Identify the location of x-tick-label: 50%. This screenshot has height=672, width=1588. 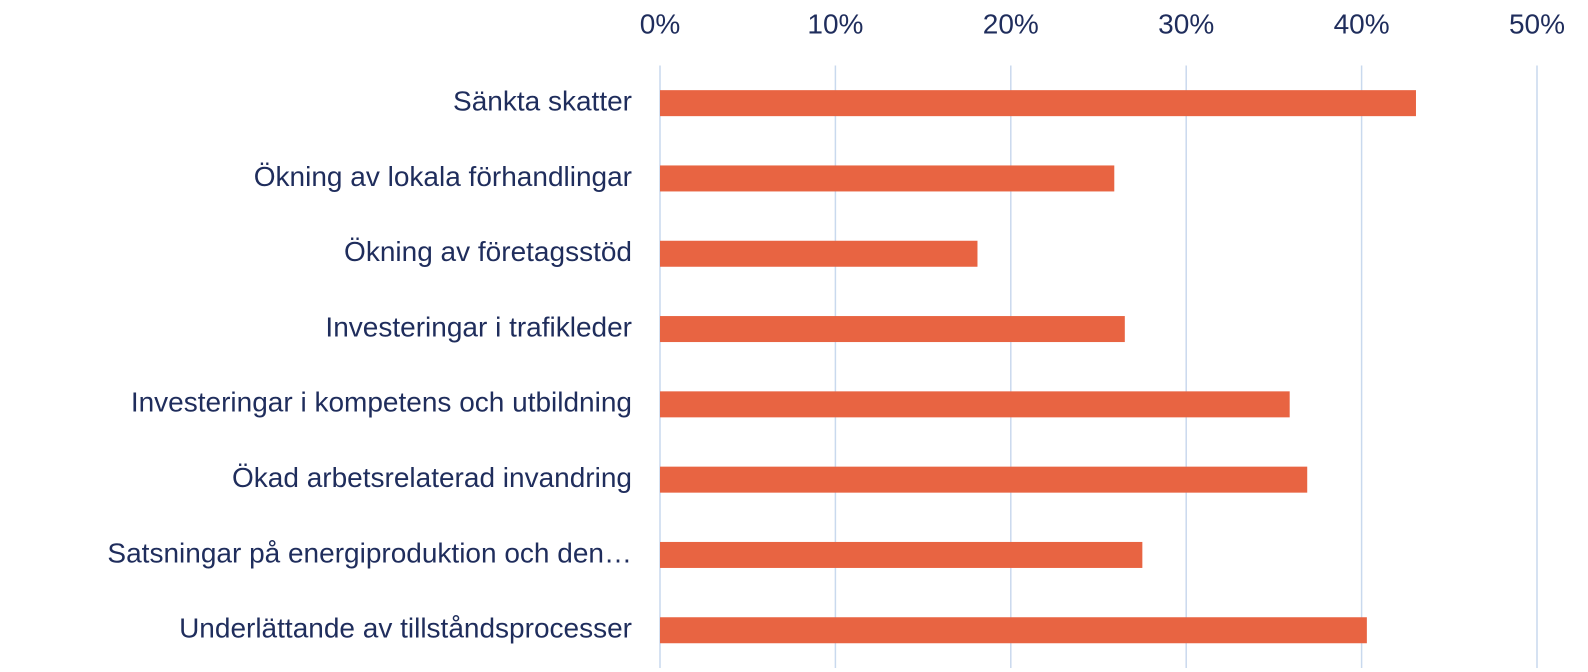
(1537, 23).